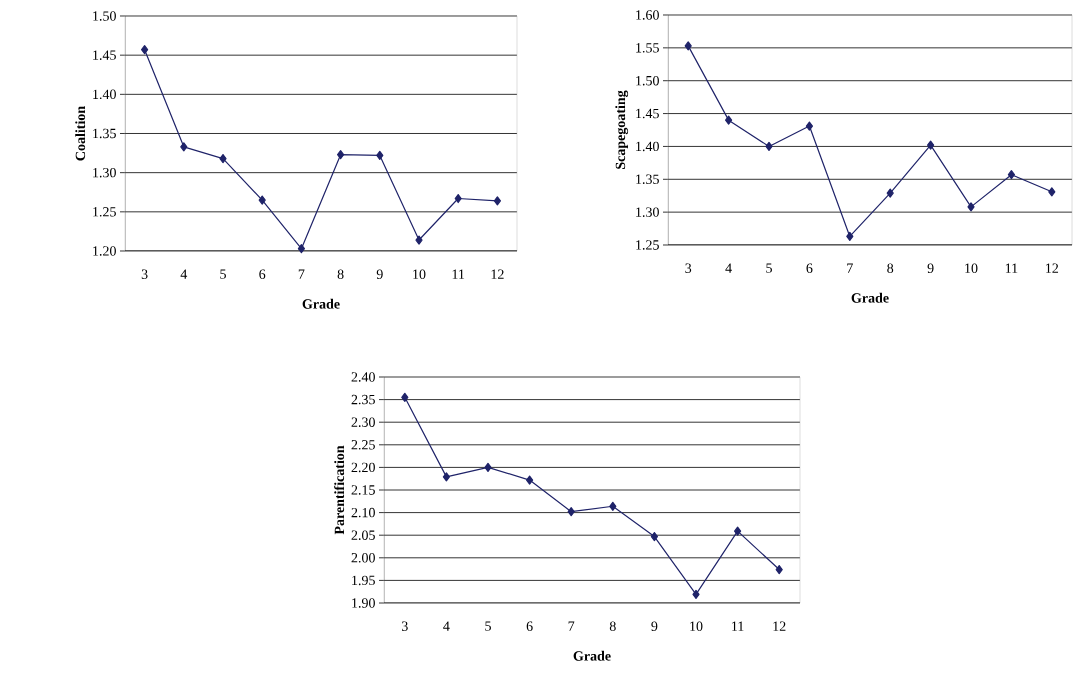 The height and width of the screenshot is (678, 1077). I want to click on y-tick-label: 1.60, so click(647, 15).